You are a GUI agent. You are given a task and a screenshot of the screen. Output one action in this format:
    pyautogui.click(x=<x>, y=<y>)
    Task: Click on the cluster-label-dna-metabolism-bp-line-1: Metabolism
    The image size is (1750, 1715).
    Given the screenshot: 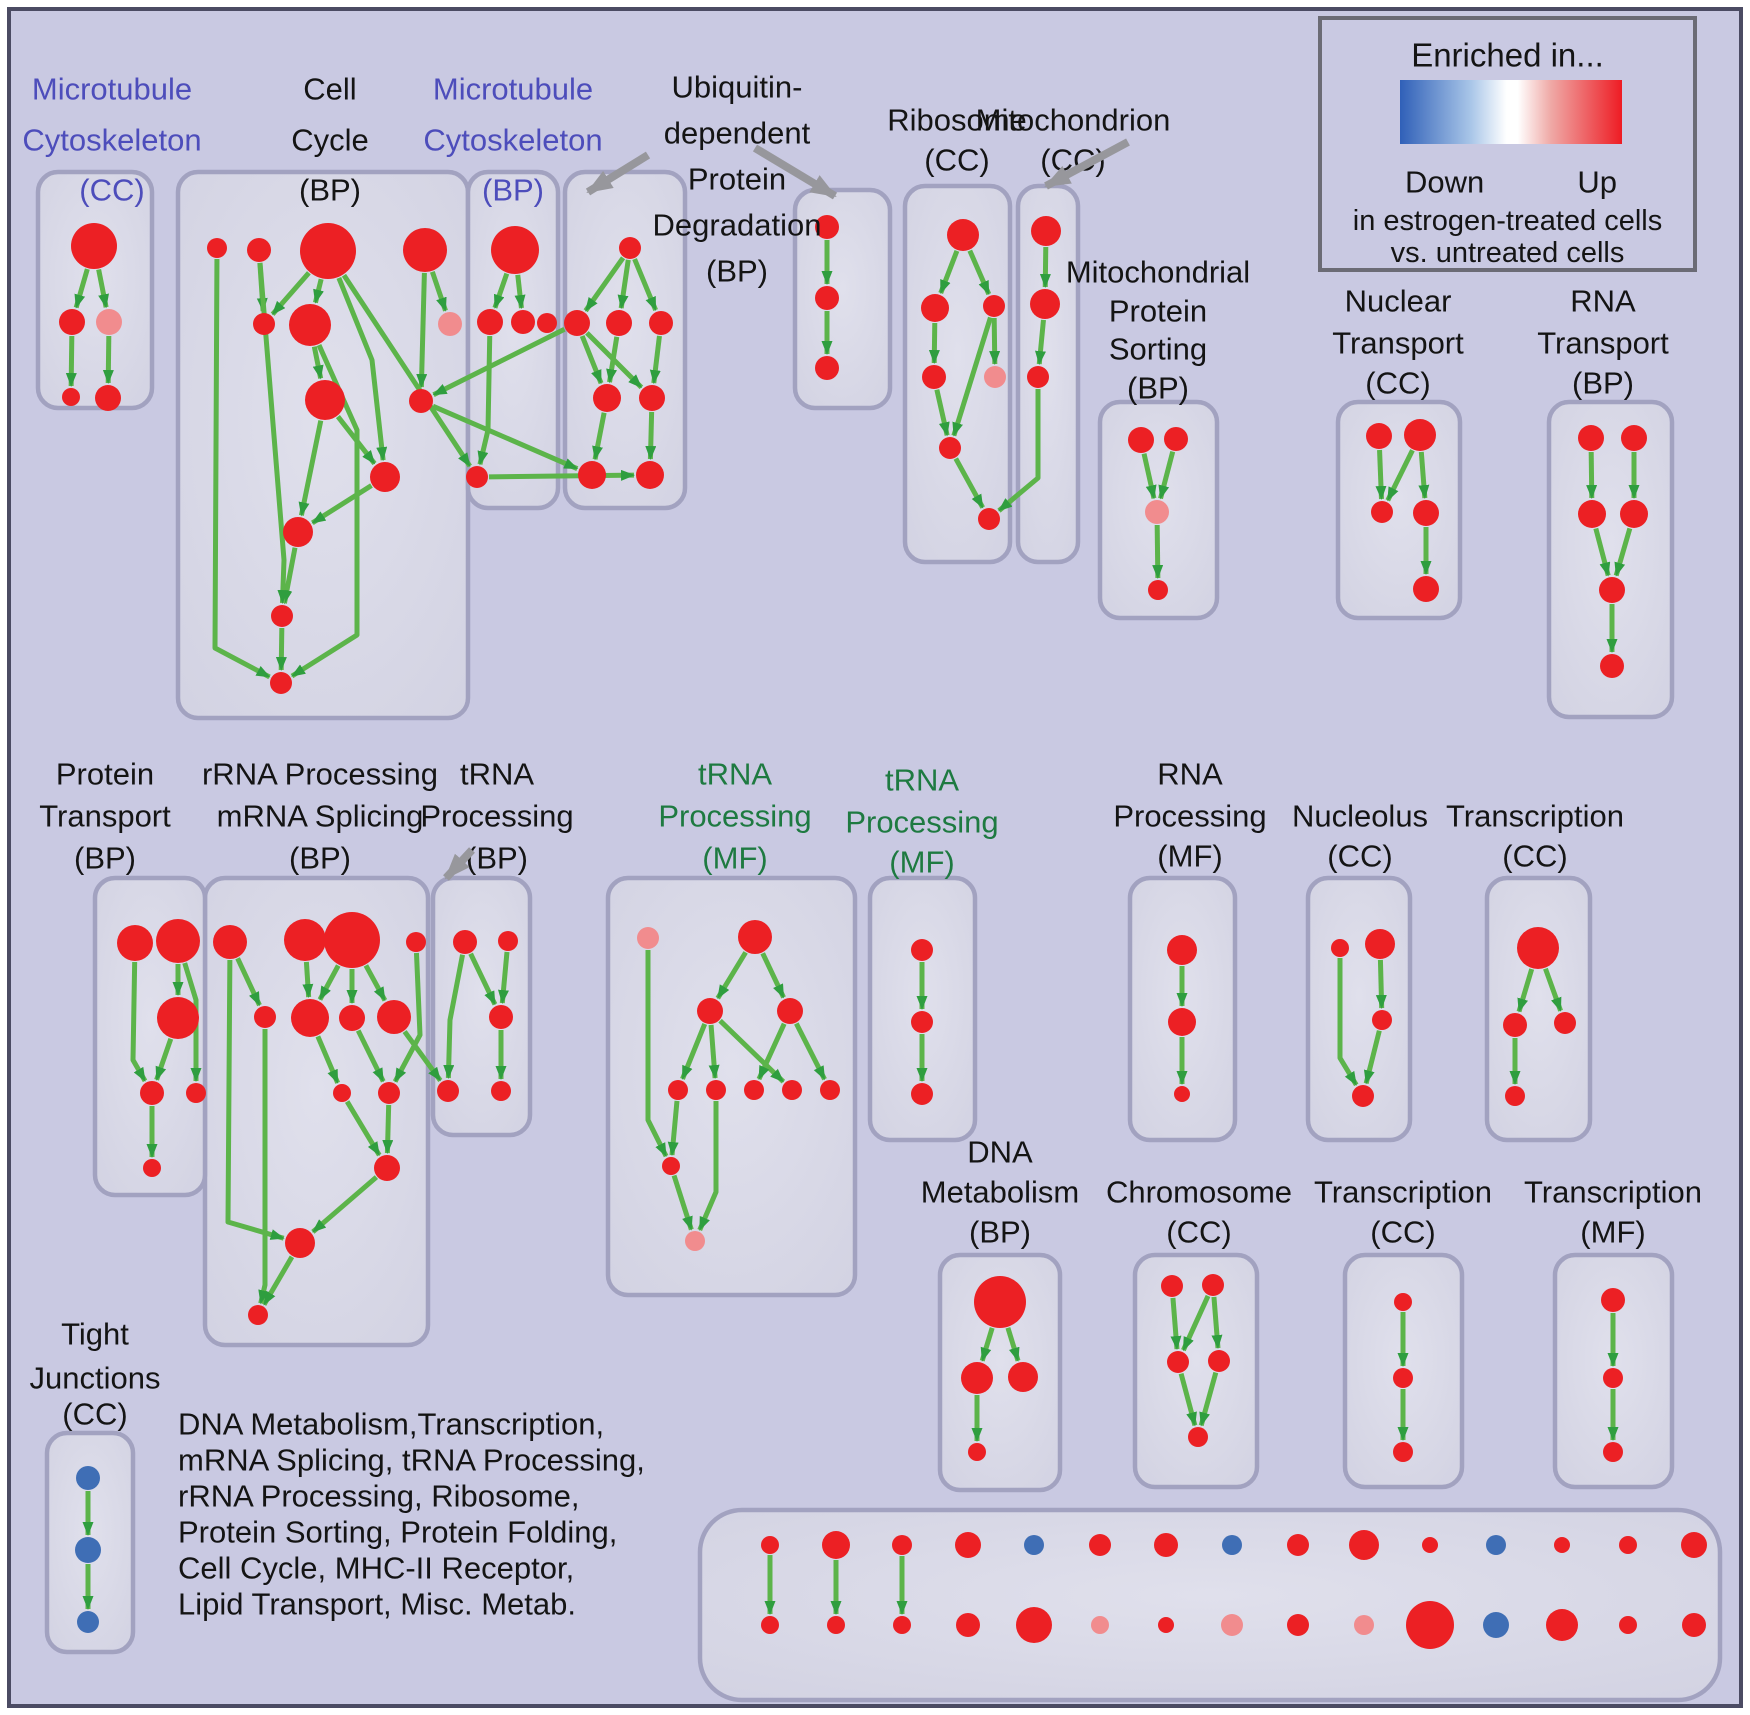 What is the action you would take?
    pyautogui.click(x=1000, y=1192)
    